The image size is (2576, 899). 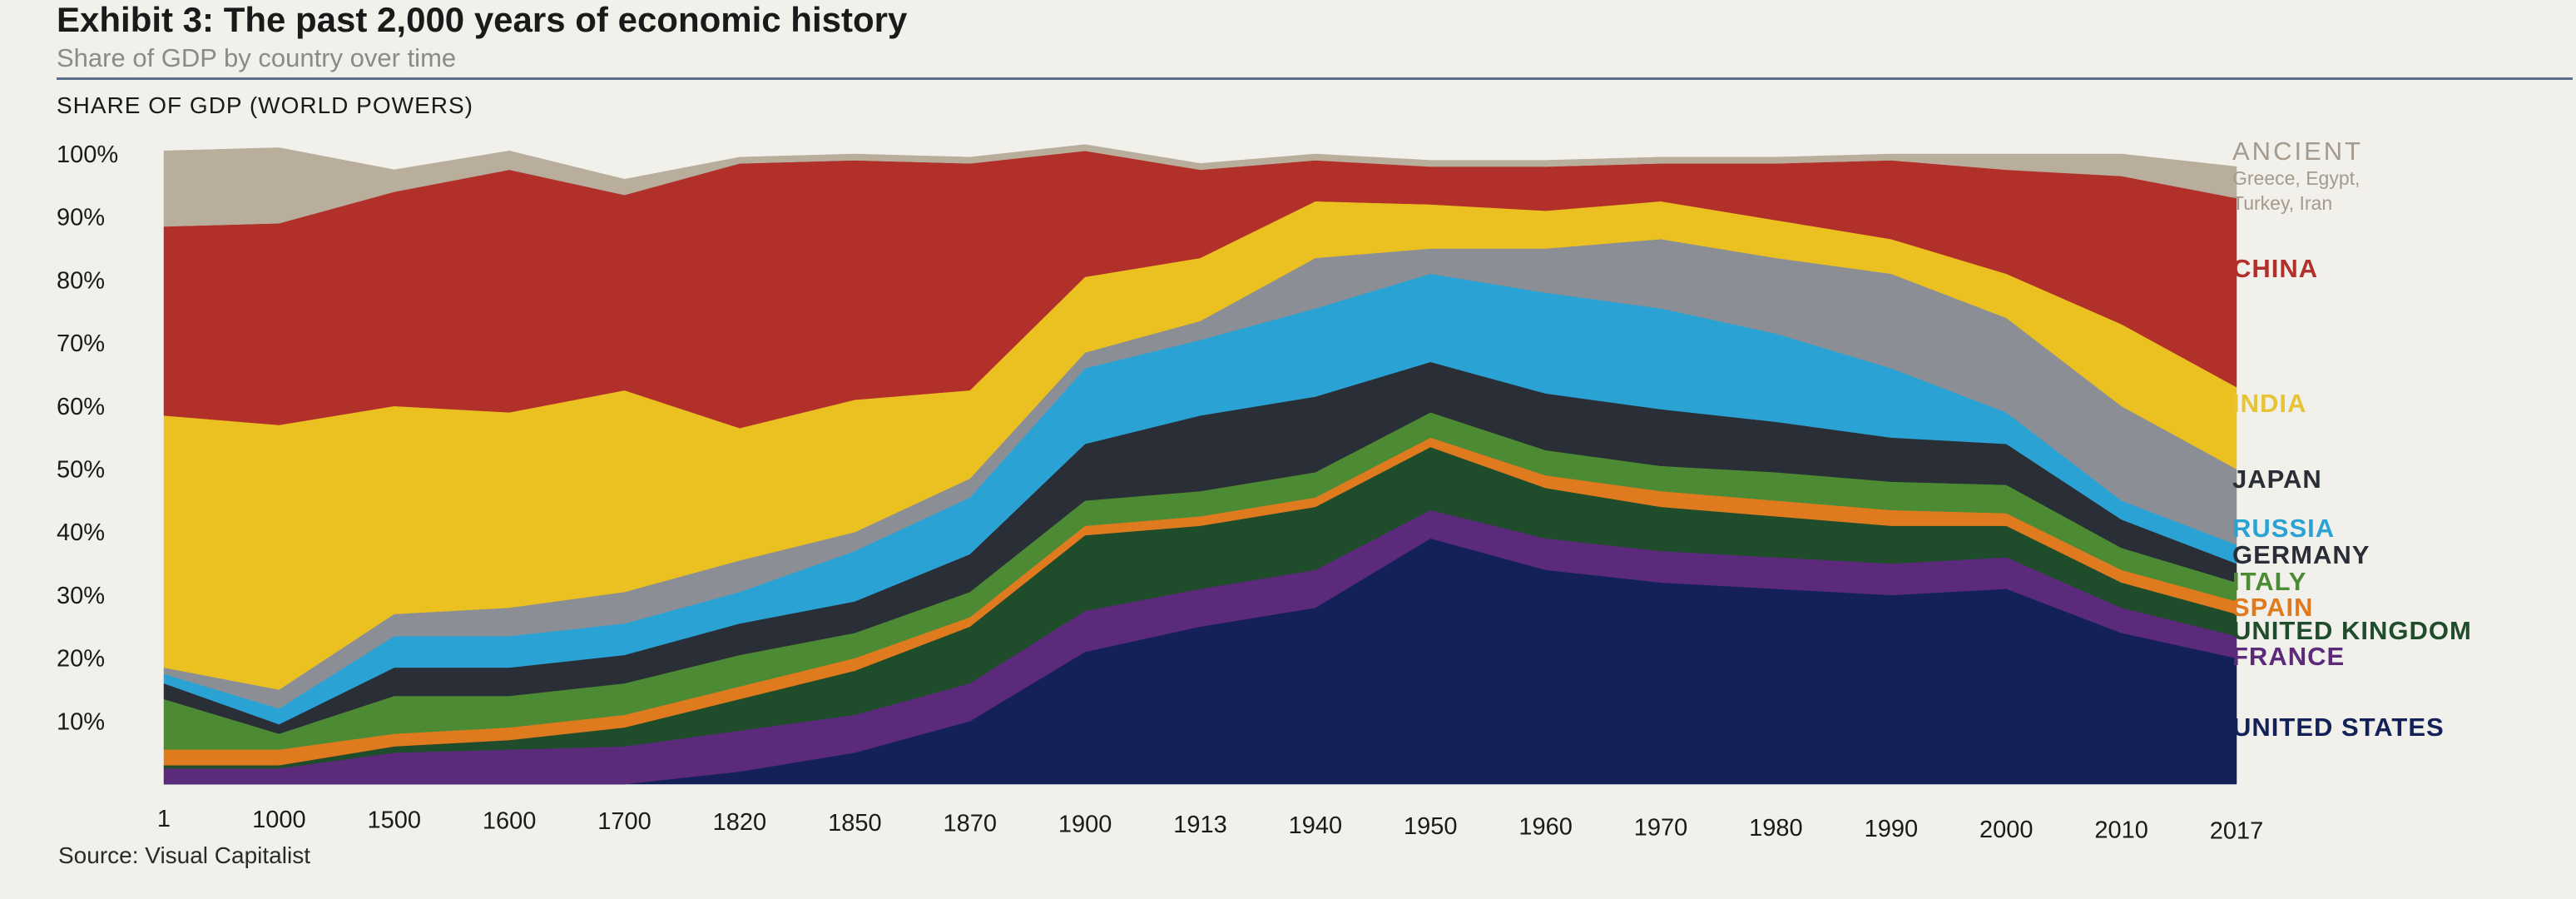 I want to click on y-tick-label: 60%, so click(x=81, y=407).